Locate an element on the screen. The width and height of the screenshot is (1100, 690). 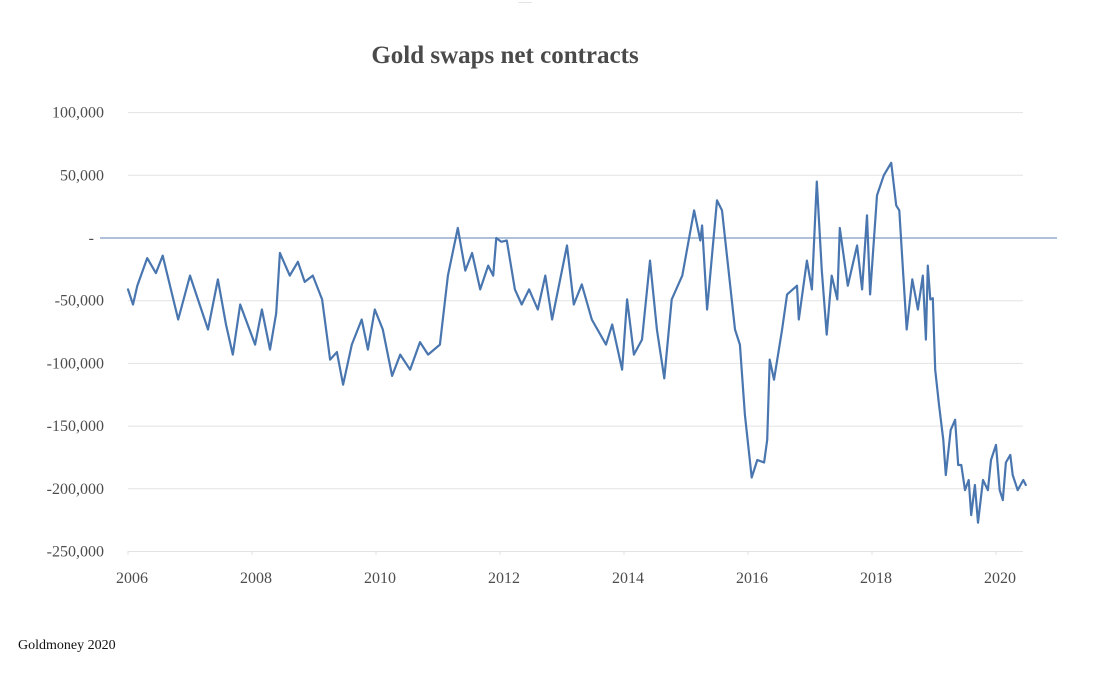
x-tick-label: 2012 is located at coordinates (504, 578).